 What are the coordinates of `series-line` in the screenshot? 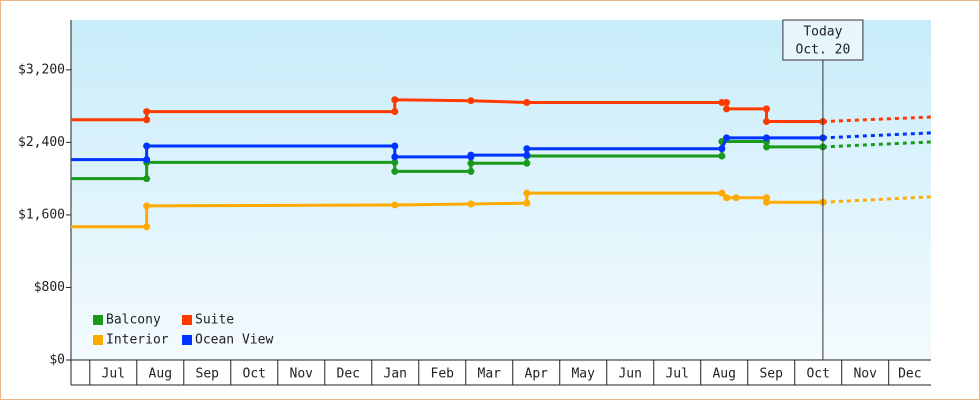 It's located at (447, 160).